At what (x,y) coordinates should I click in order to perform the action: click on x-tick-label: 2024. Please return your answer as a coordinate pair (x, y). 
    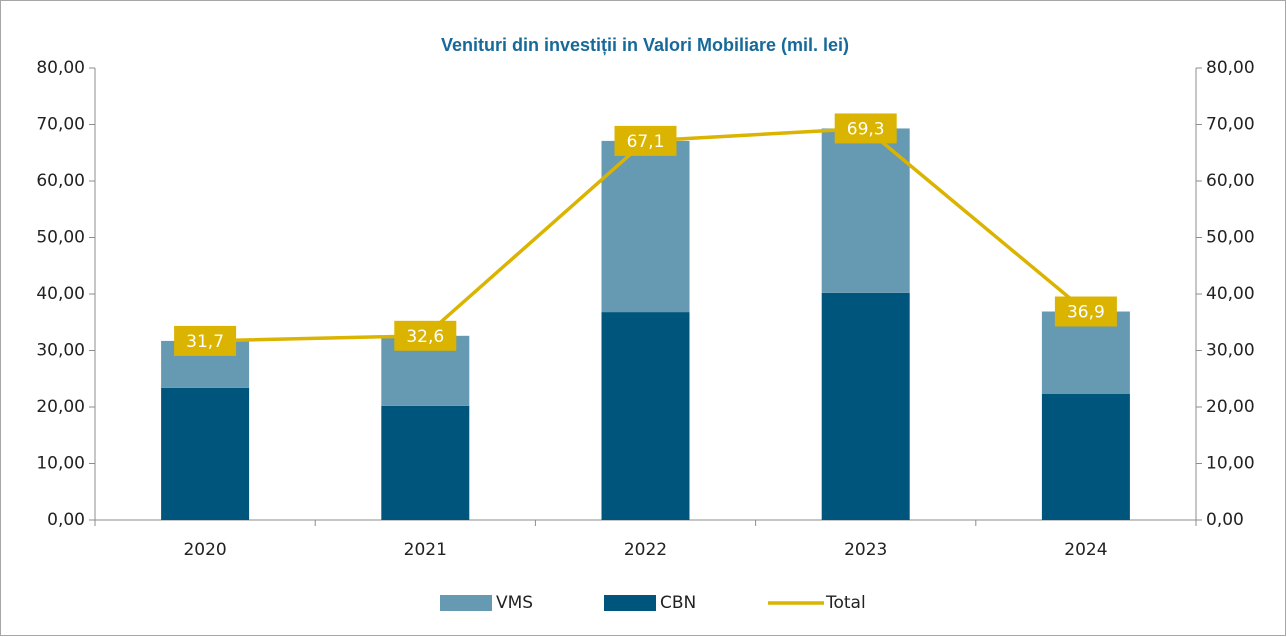
    Looking at the image, I should click on (1085, 550).